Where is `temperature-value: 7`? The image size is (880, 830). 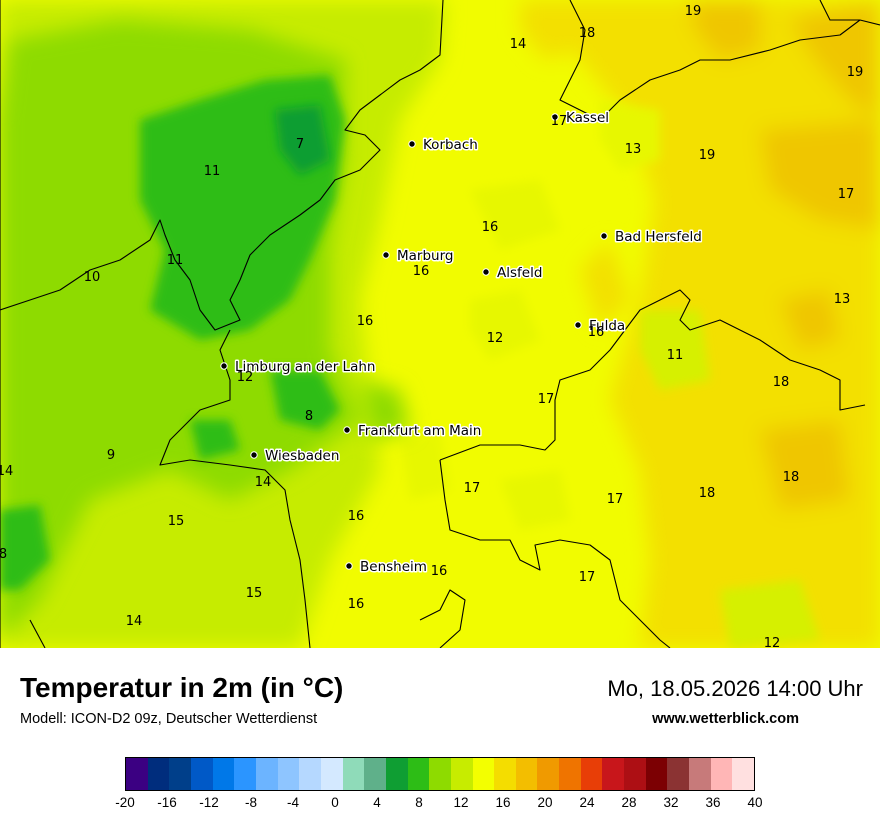
temperature-value: 7 is located at coordinates (300, 144).